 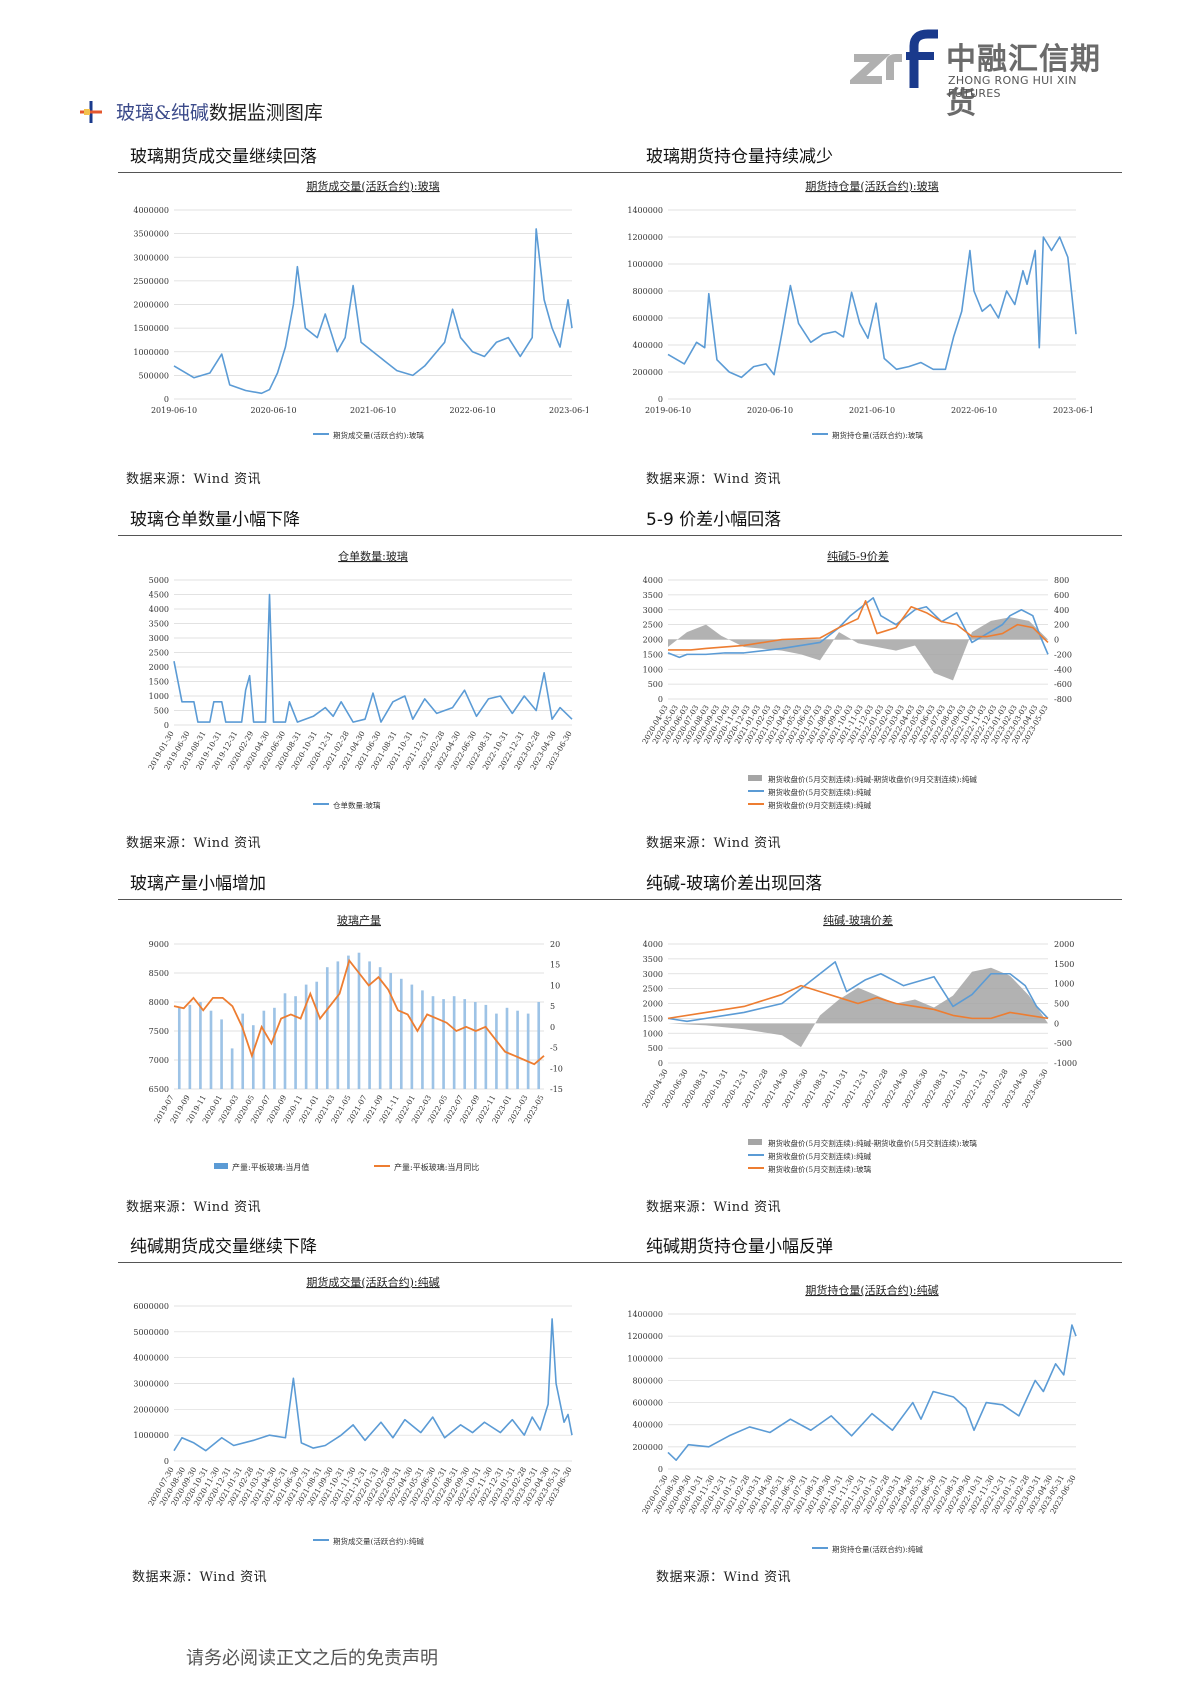 What do you see at coordinates (1061, 580) in the screenshot?
I see `y2-tick-label: 800` at bounding box center [1061, 580].